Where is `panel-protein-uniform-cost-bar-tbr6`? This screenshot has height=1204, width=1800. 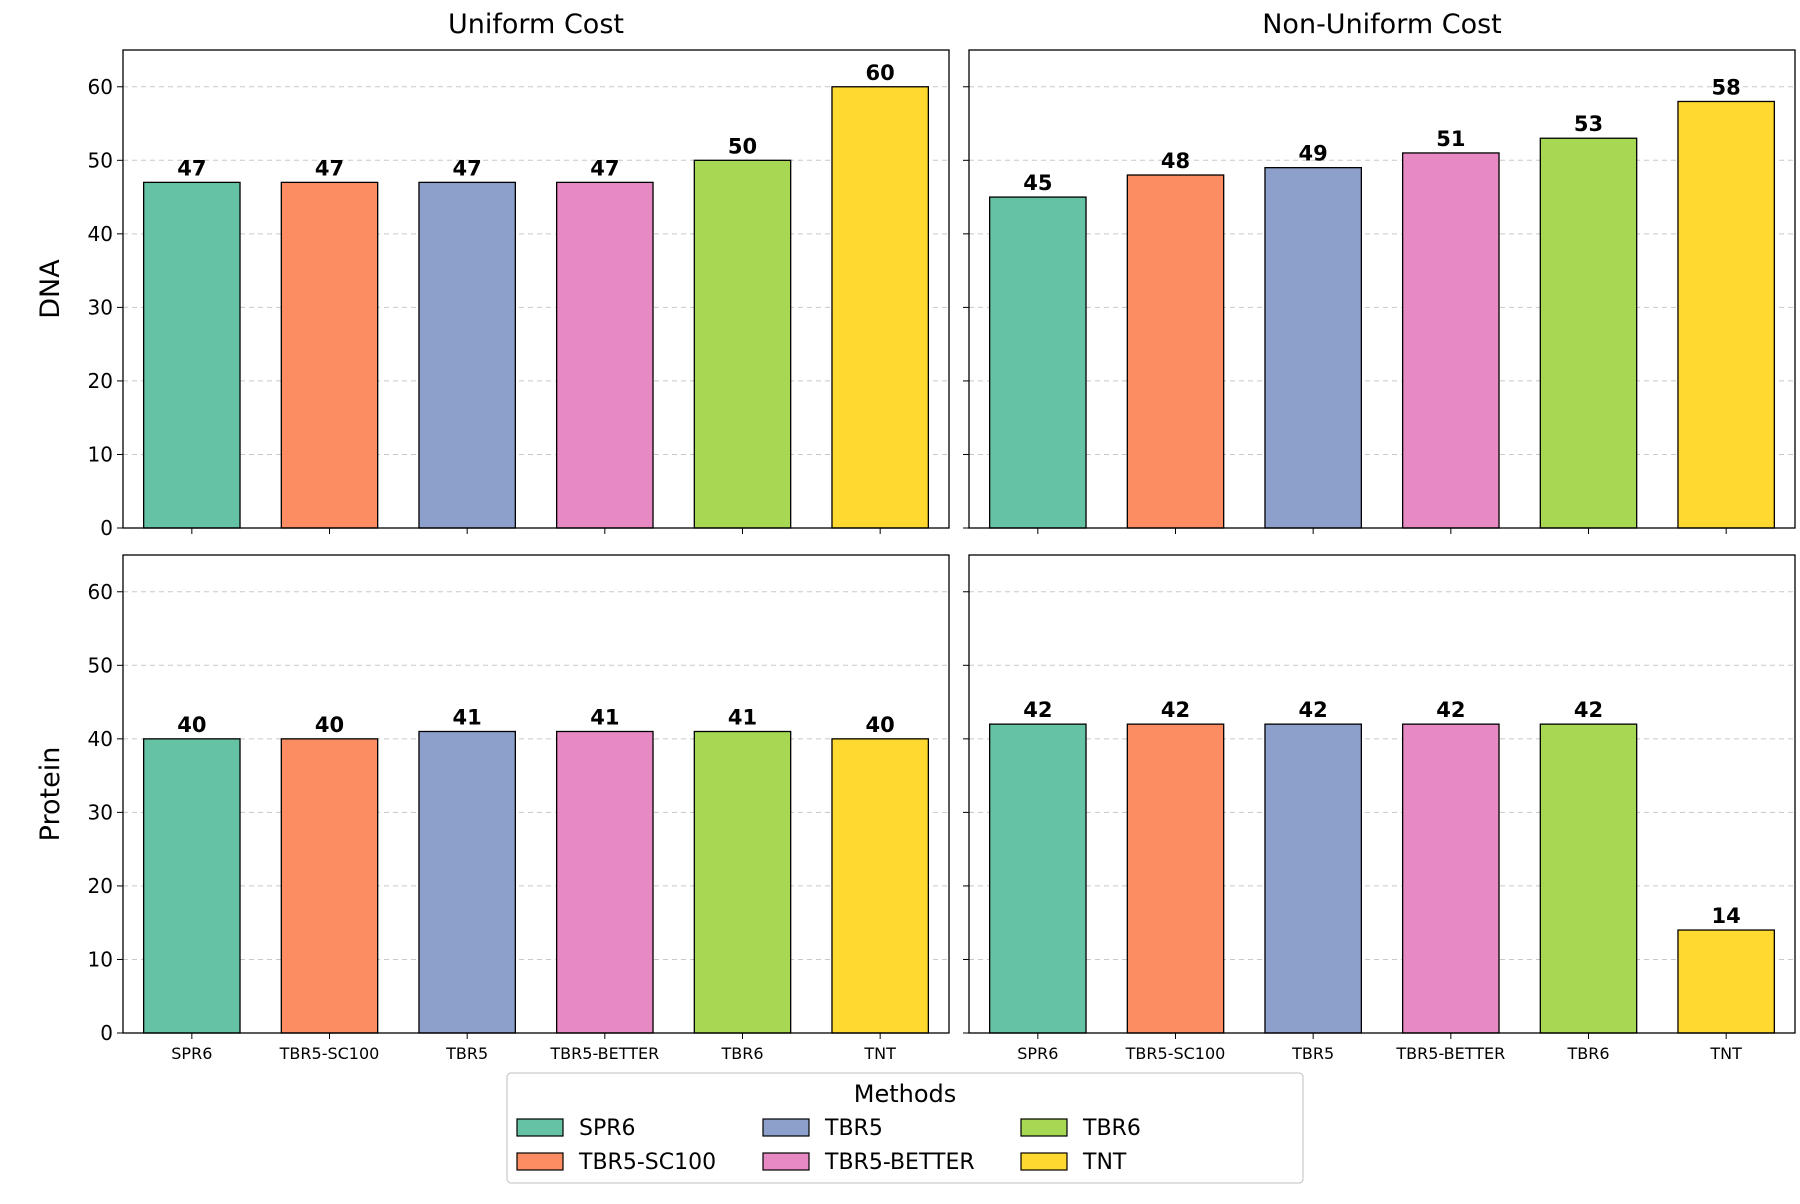 panel-protein-uniform-cost-bar-tbr6 is located at coordinates (742, 882).